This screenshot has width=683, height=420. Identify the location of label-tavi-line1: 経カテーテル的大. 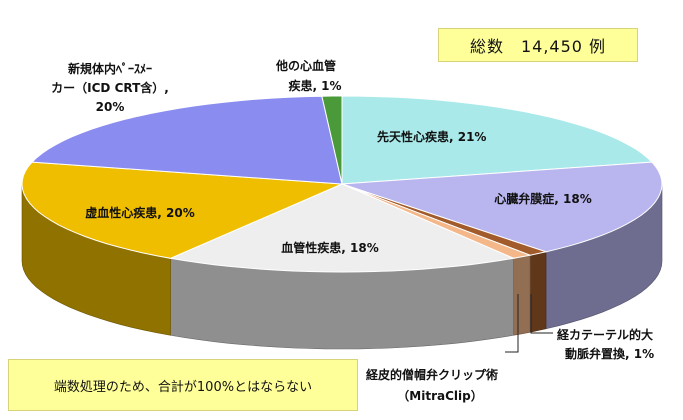
(605, 334).